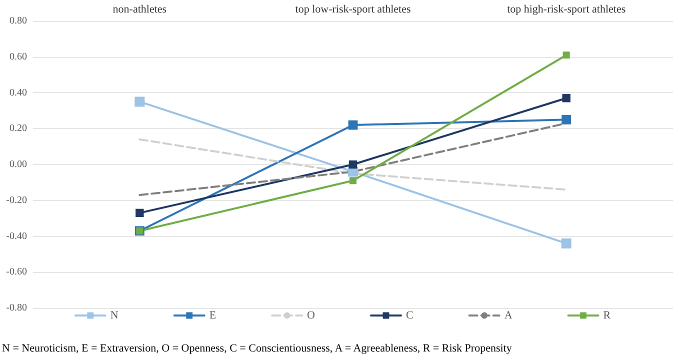 The width and height of the screenshot is (685, 356). I want to click on legend-label: E, so click(212, 316).